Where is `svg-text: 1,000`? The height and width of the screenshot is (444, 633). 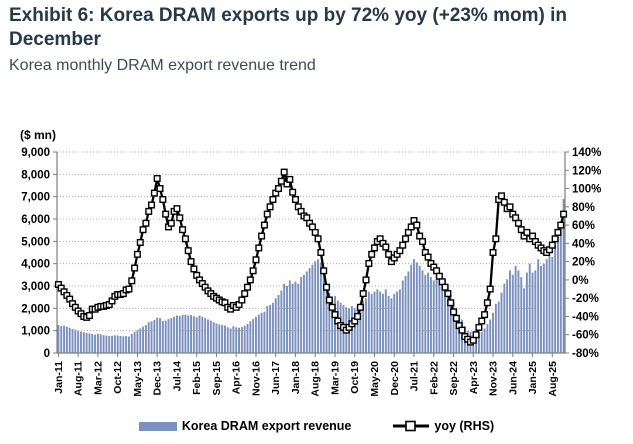 svg-text: 1,000 is located at coordinates (35, 332).